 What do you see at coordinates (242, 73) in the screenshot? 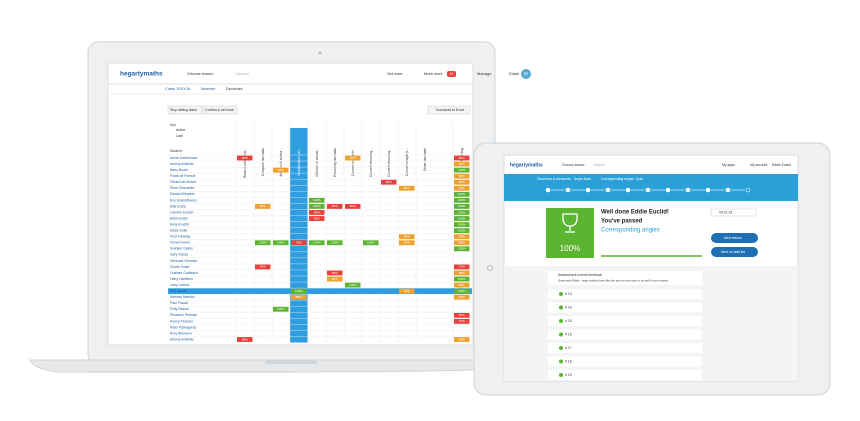
I see `nav-search: Search` at bounding box center [242, 73].